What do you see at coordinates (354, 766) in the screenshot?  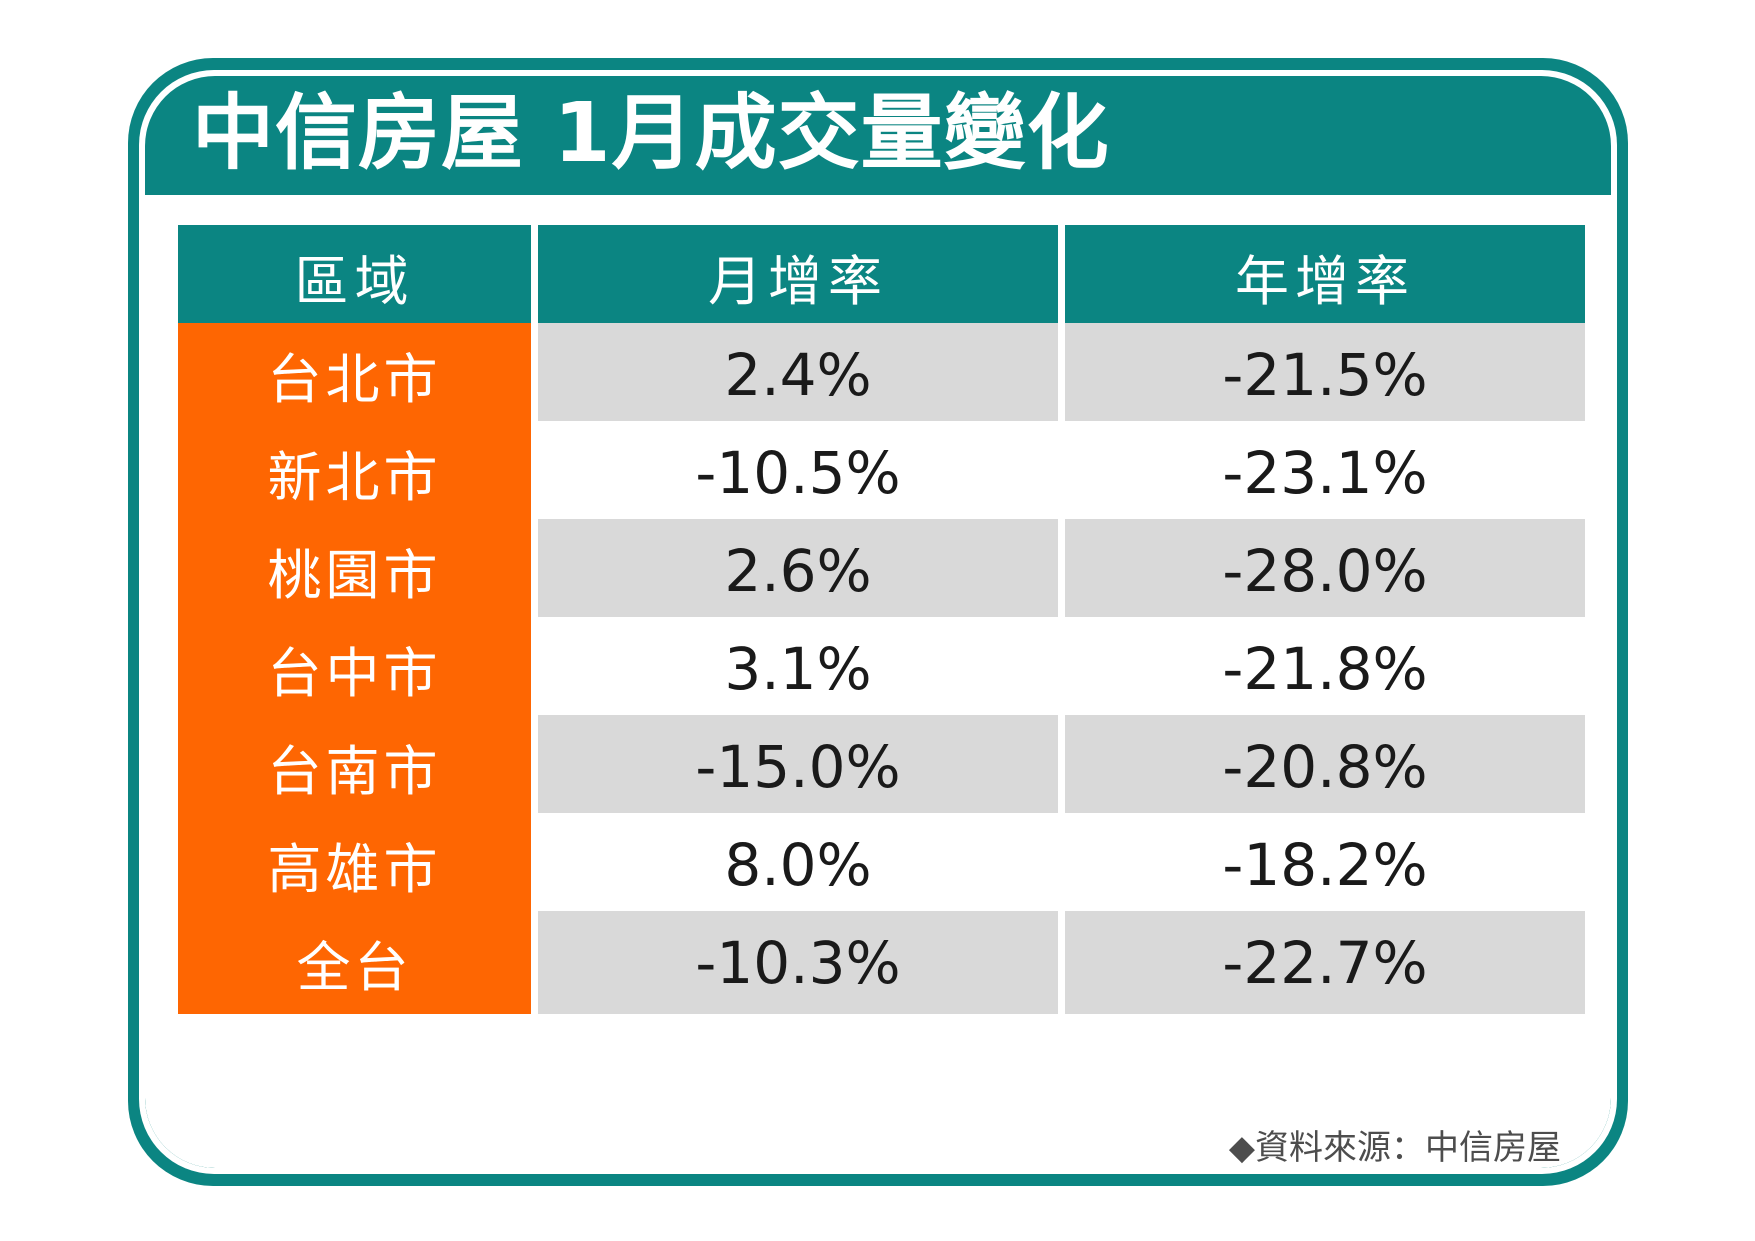 I see `region-cell: 台南市` at bounding box center [354, 766].